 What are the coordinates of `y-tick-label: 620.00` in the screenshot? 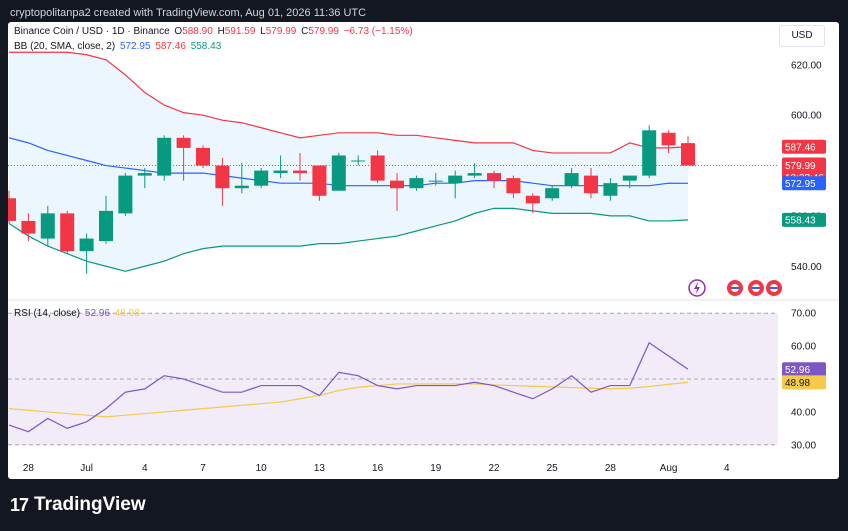 It's located at (806, 65).